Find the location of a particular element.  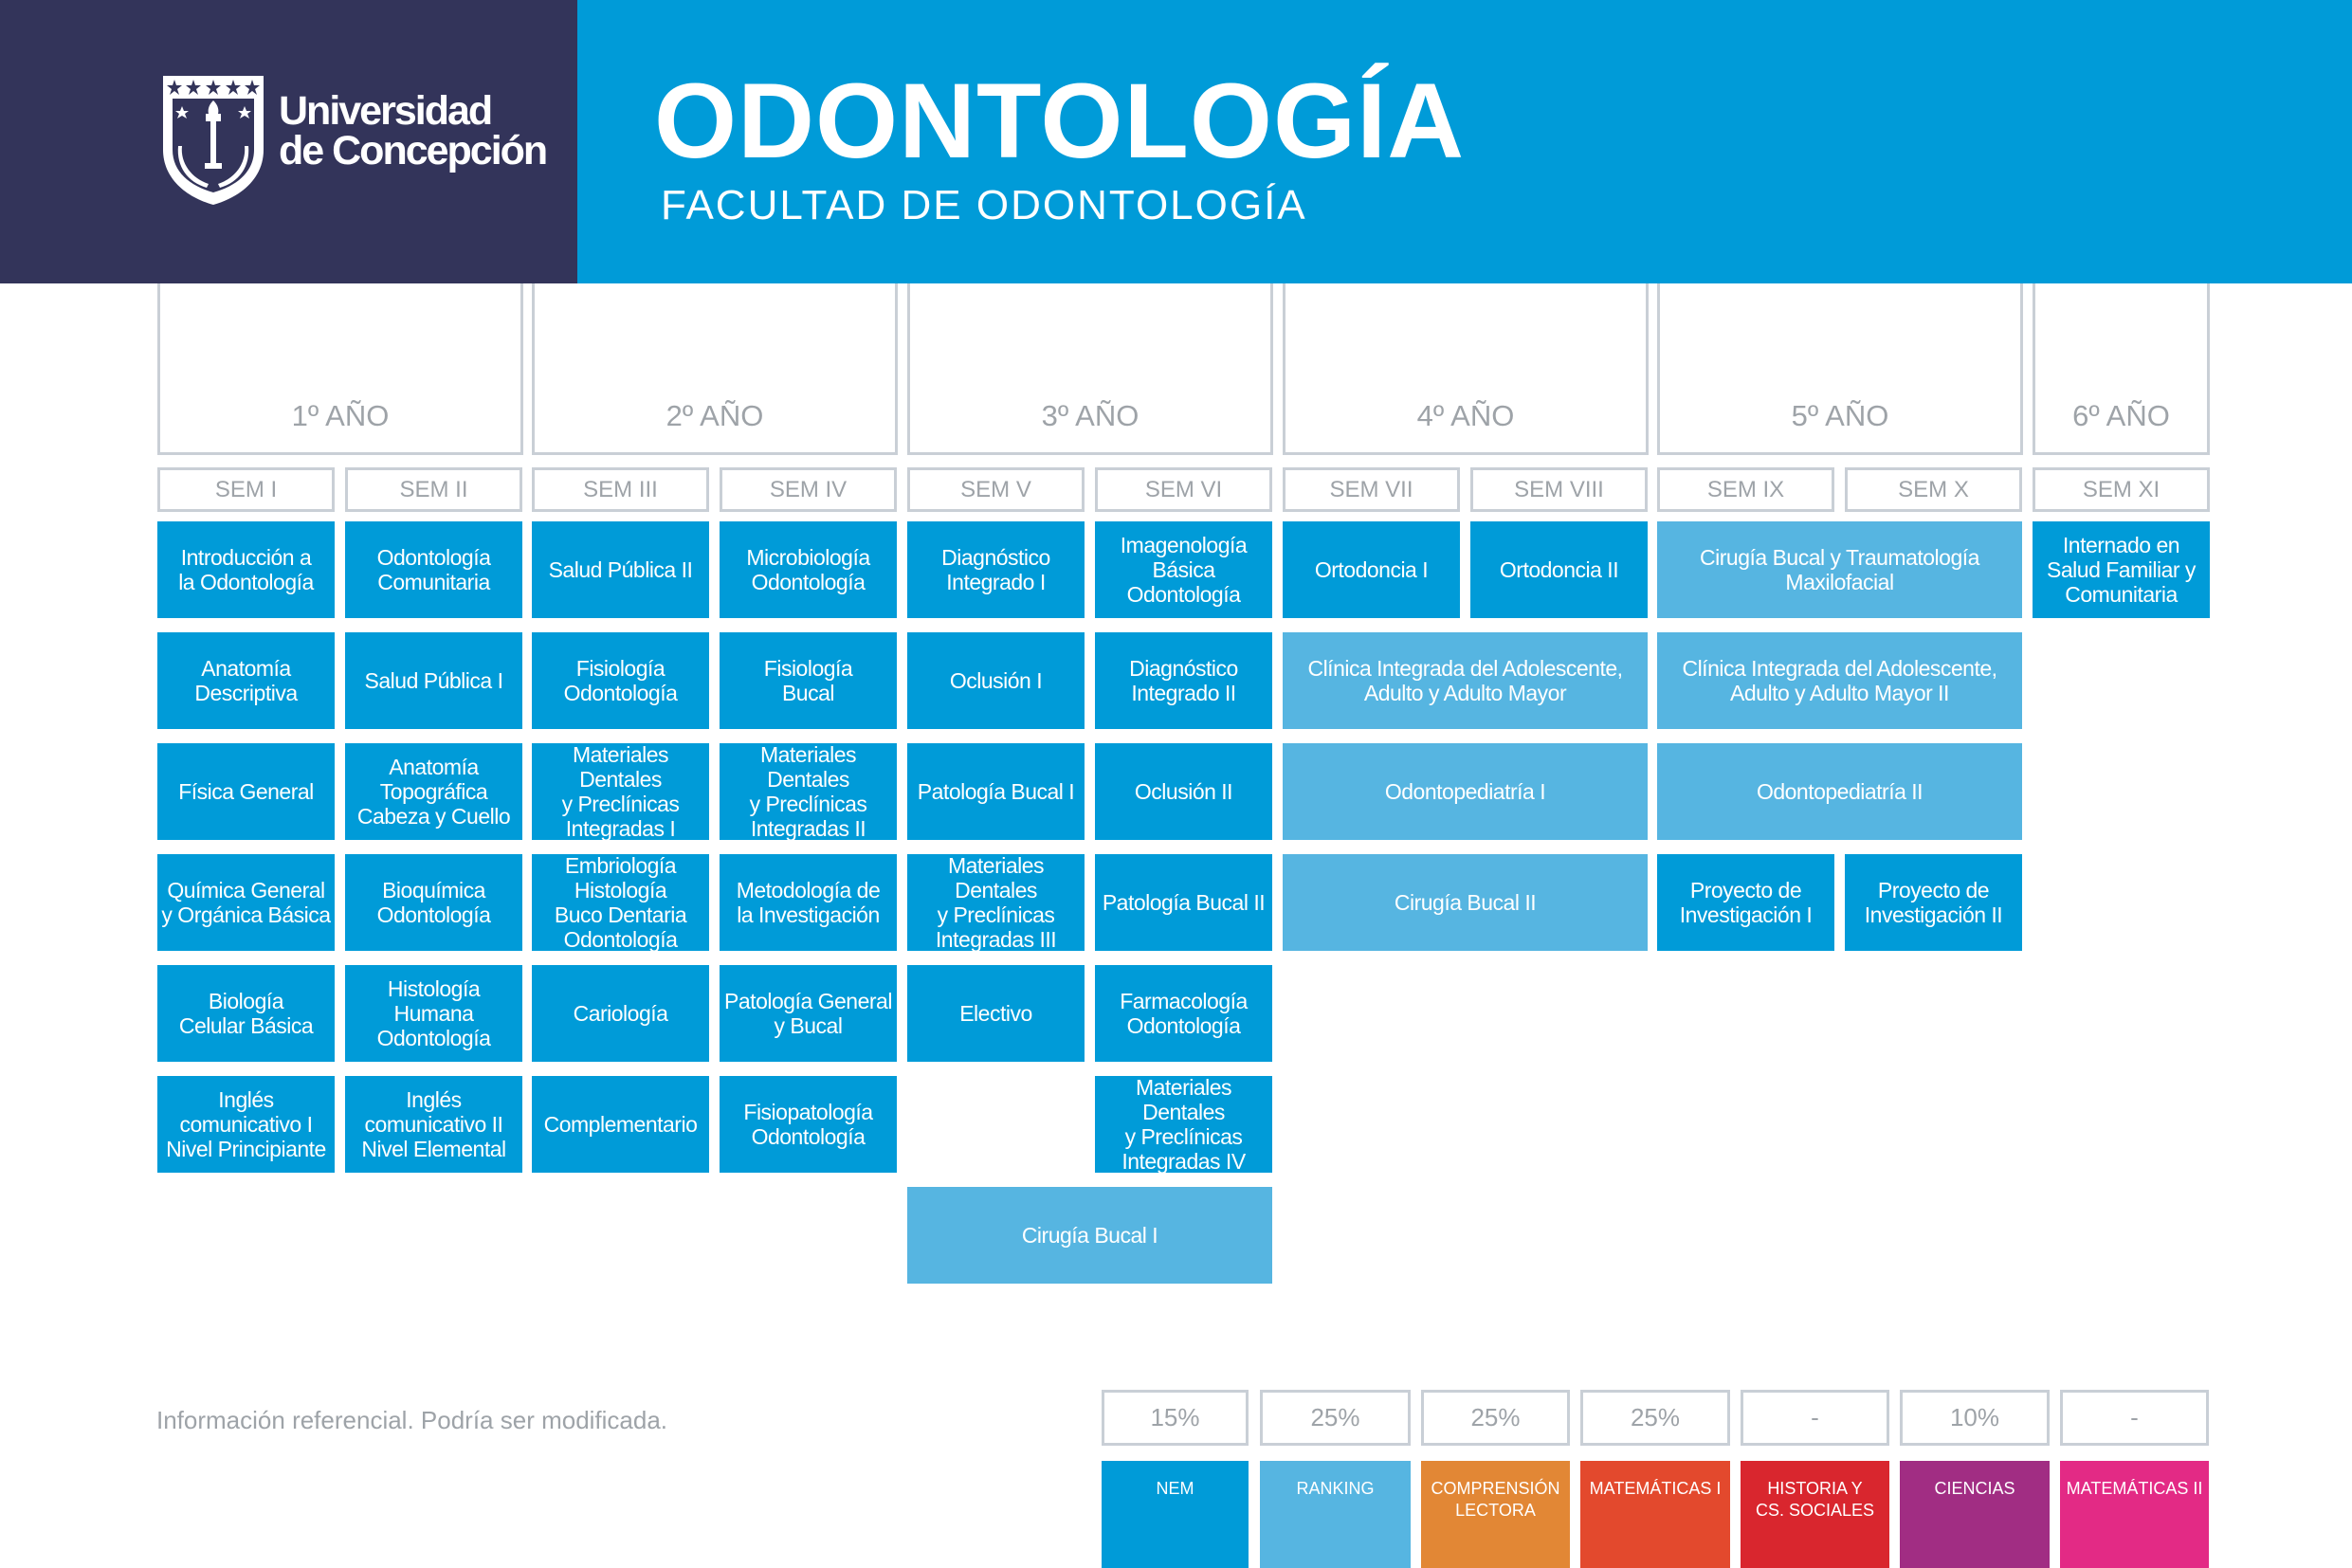

admission-criterion: MATEMÁTICAS II is located at coordinates (2134, 1514).